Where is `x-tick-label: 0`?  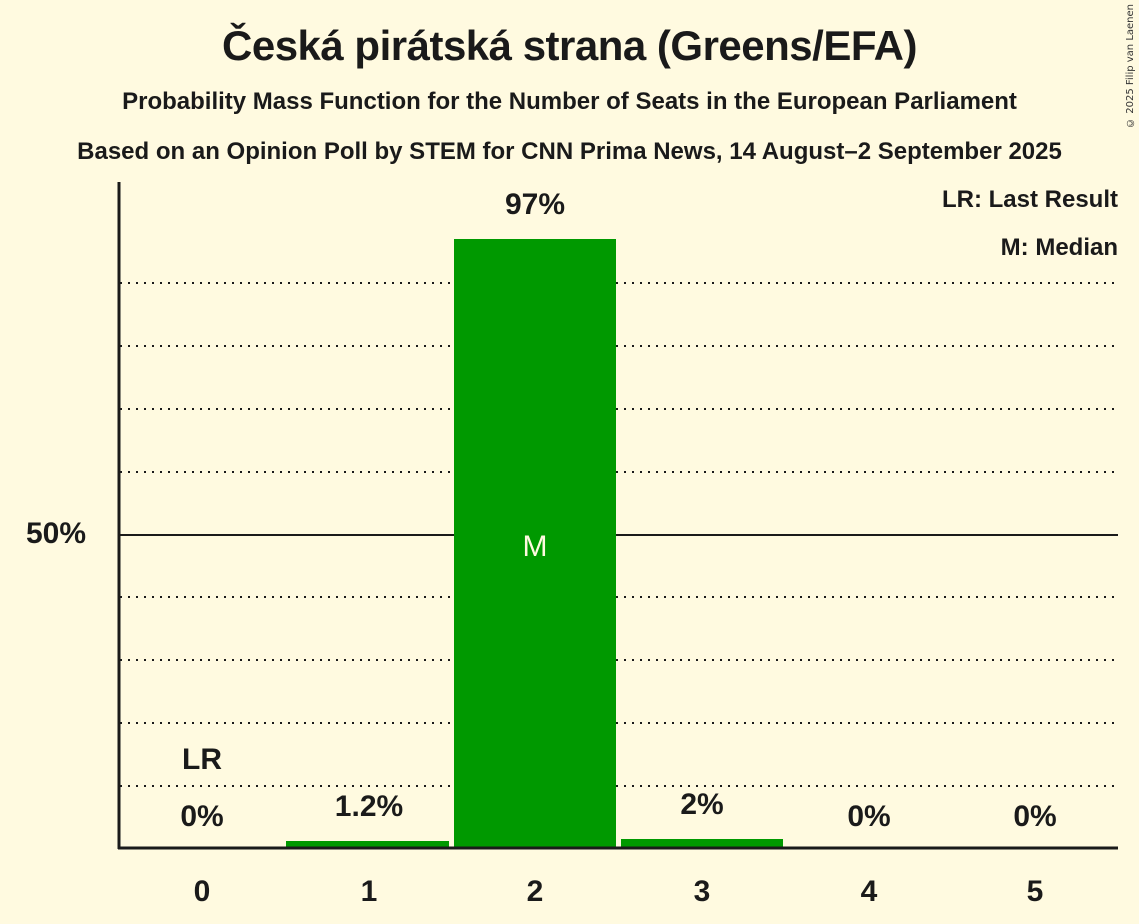
x-tick-label: 0 is located at coordinates (202, 891).